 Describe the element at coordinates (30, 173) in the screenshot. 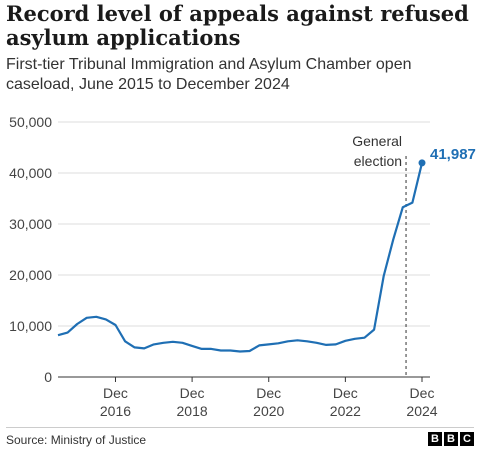

I see `y-tick-label: 40,000` at that location.